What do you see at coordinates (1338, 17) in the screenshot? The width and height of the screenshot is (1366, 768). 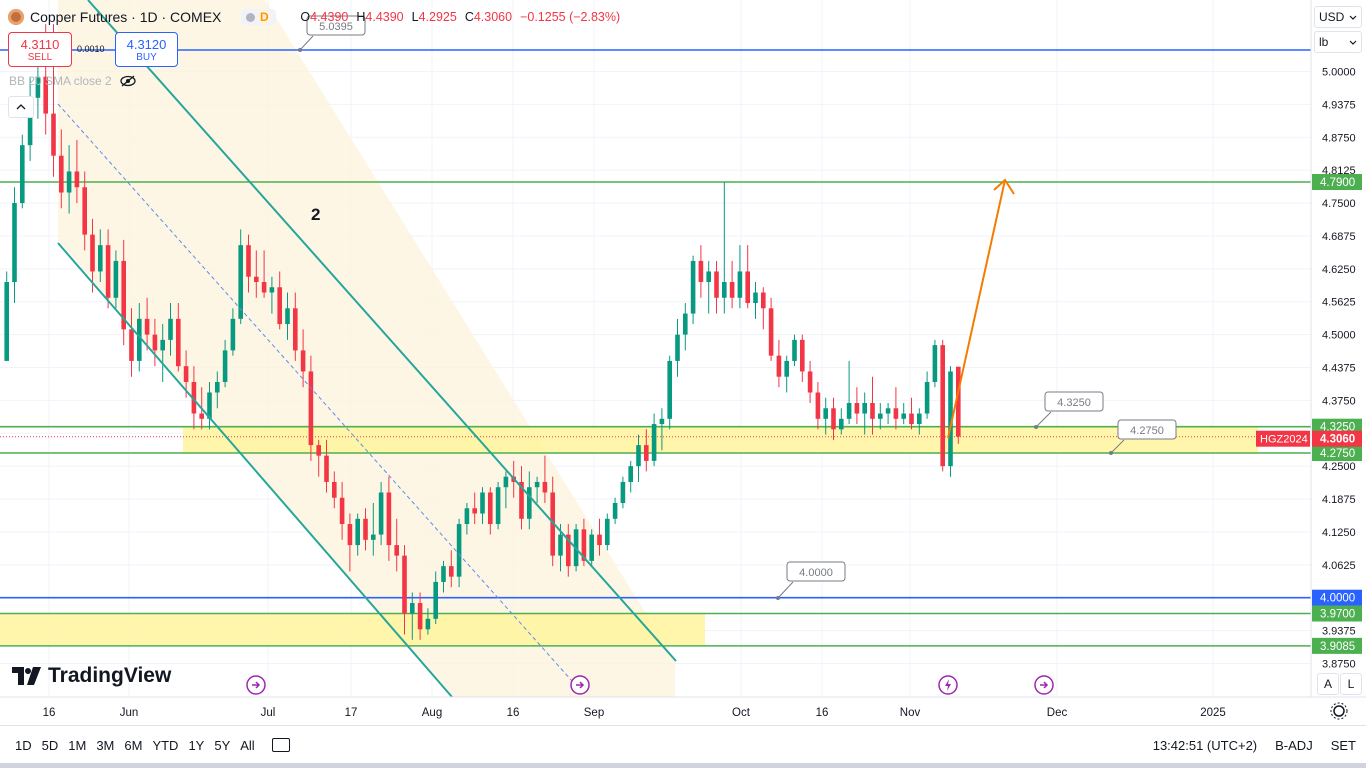 I see `currency-select: USD` at bounding box center [1338, 17].